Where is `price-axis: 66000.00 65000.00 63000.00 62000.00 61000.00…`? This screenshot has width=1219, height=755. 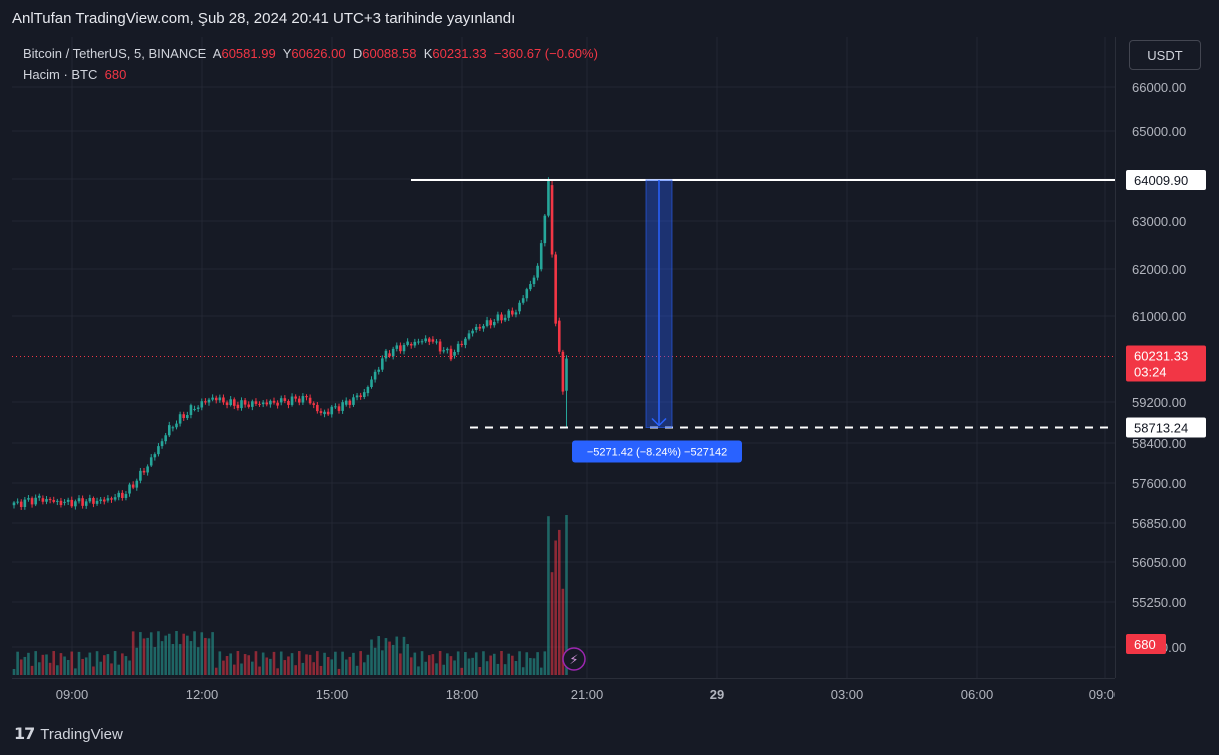 price-axis: 66000.00 65000.00 63000.00 62000.00 61000.00… is located at coordinates (1161, 357).